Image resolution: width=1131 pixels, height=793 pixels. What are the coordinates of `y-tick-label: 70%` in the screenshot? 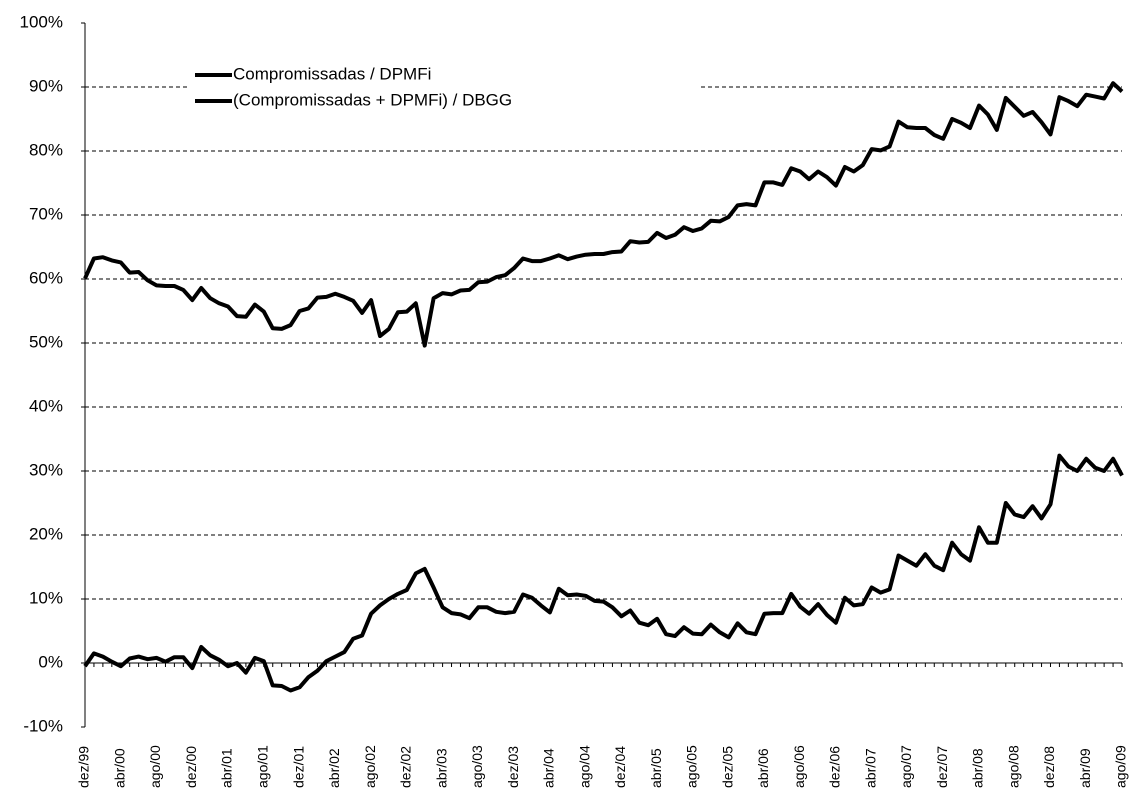 It's located at (46, 213).